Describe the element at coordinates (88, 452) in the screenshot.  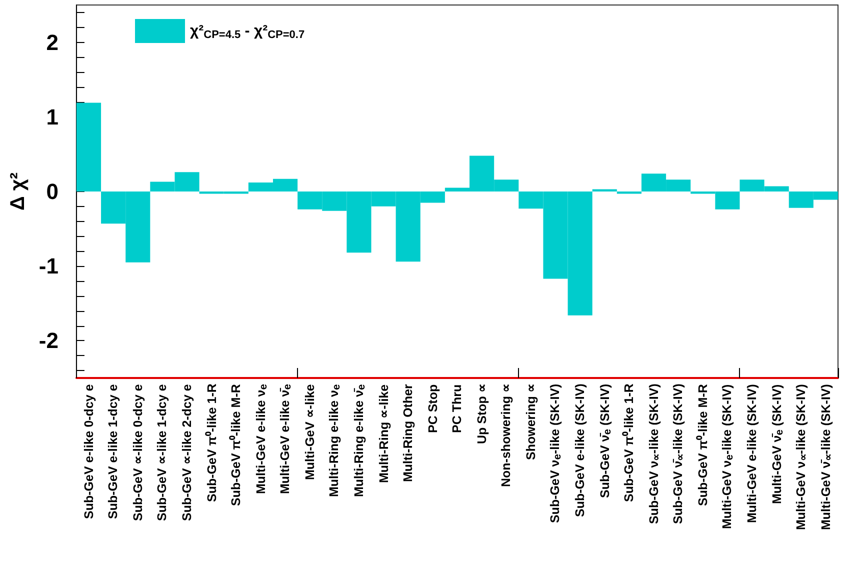
I see `x-tick-label: Sub-GeV e-like 0-dcy e` at that location.